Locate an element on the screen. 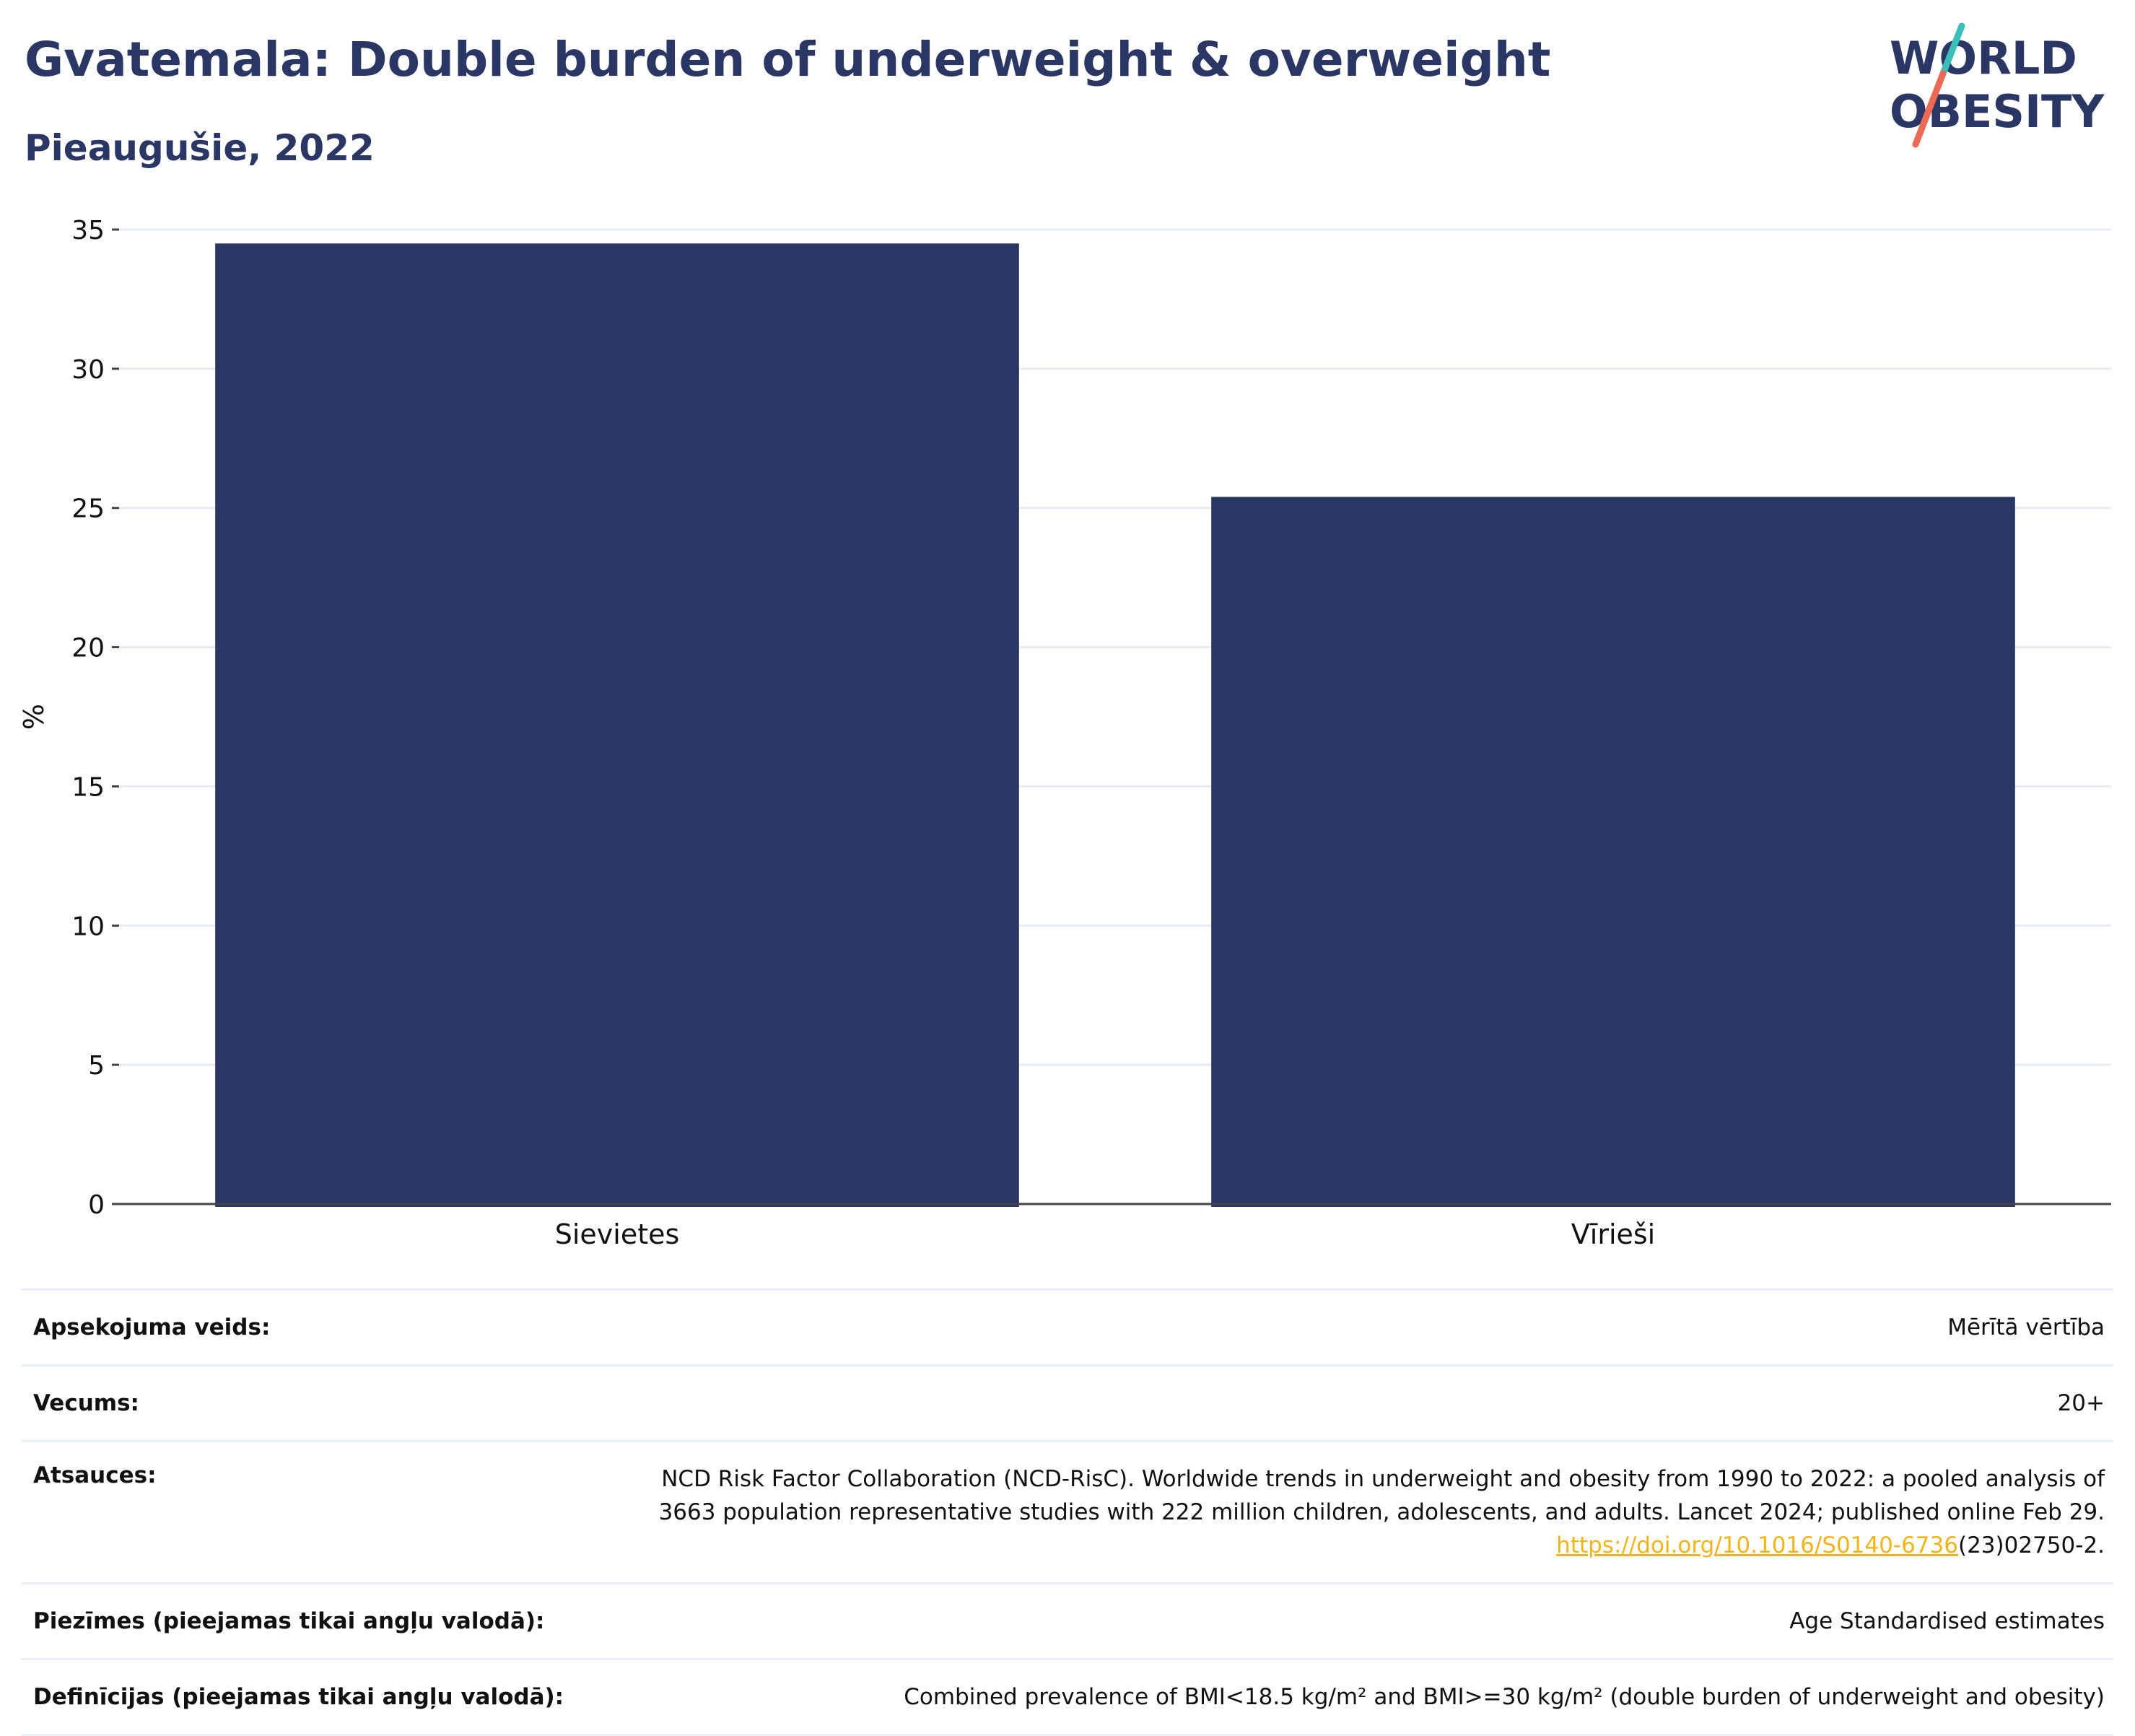  x-axis-ticks: Sievietes Vīrieši is located at coordinates (1105, 1234).